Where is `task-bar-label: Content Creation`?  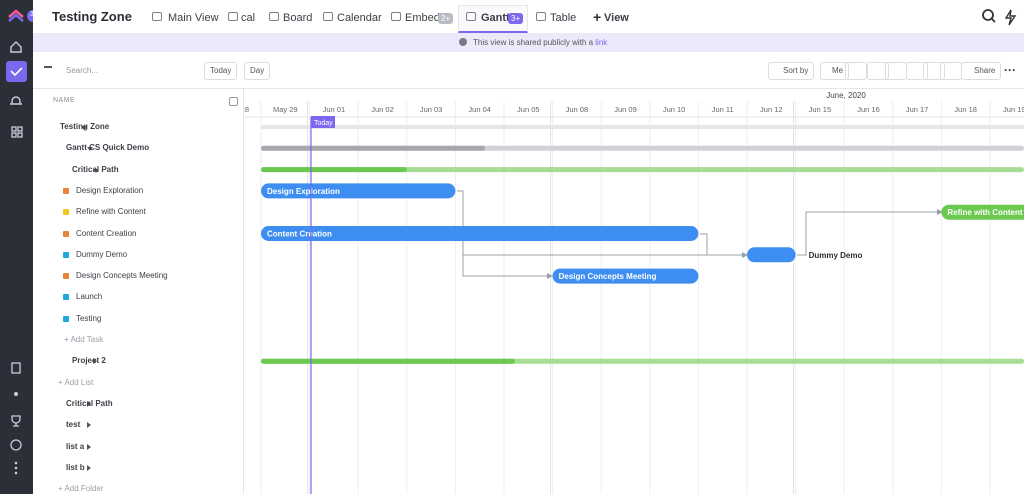 task-bar-label: Content Creation is located at coordinates (299, 234).